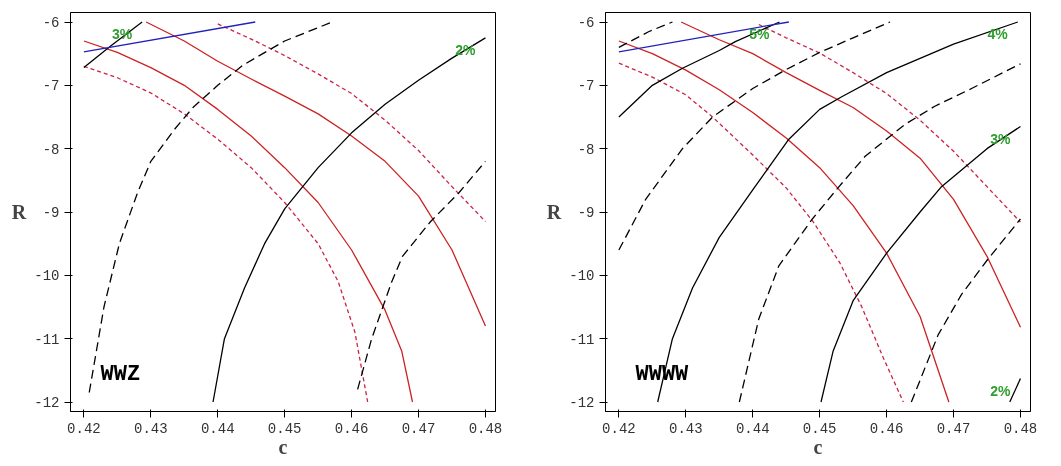 Image resolution: width=1061 pixels, height=466 pixels. I want to click on series-label: 2%, so click(1001, 390).